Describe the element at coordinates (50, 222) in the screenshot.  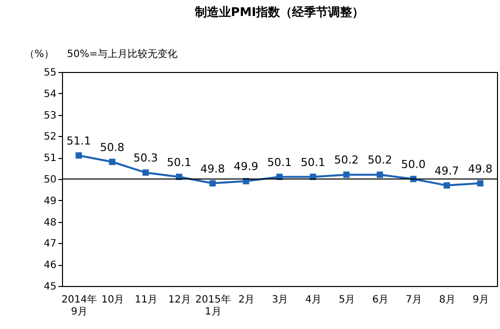
I see `y-tick-label: 48` at that location.